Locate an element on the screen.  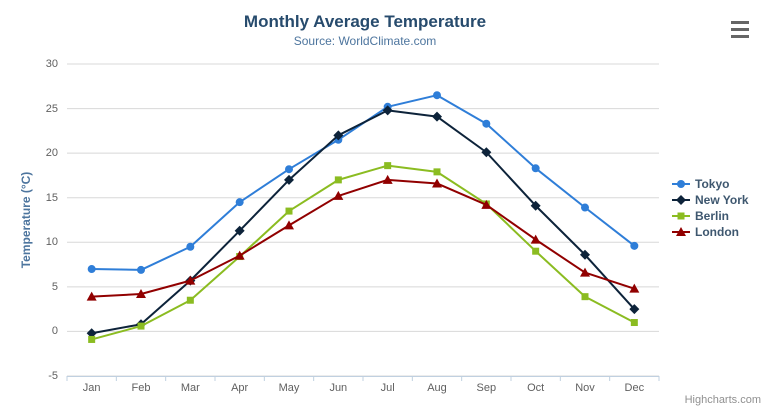
credits-link: Highcharts.com is located at coordinates (722, 400).